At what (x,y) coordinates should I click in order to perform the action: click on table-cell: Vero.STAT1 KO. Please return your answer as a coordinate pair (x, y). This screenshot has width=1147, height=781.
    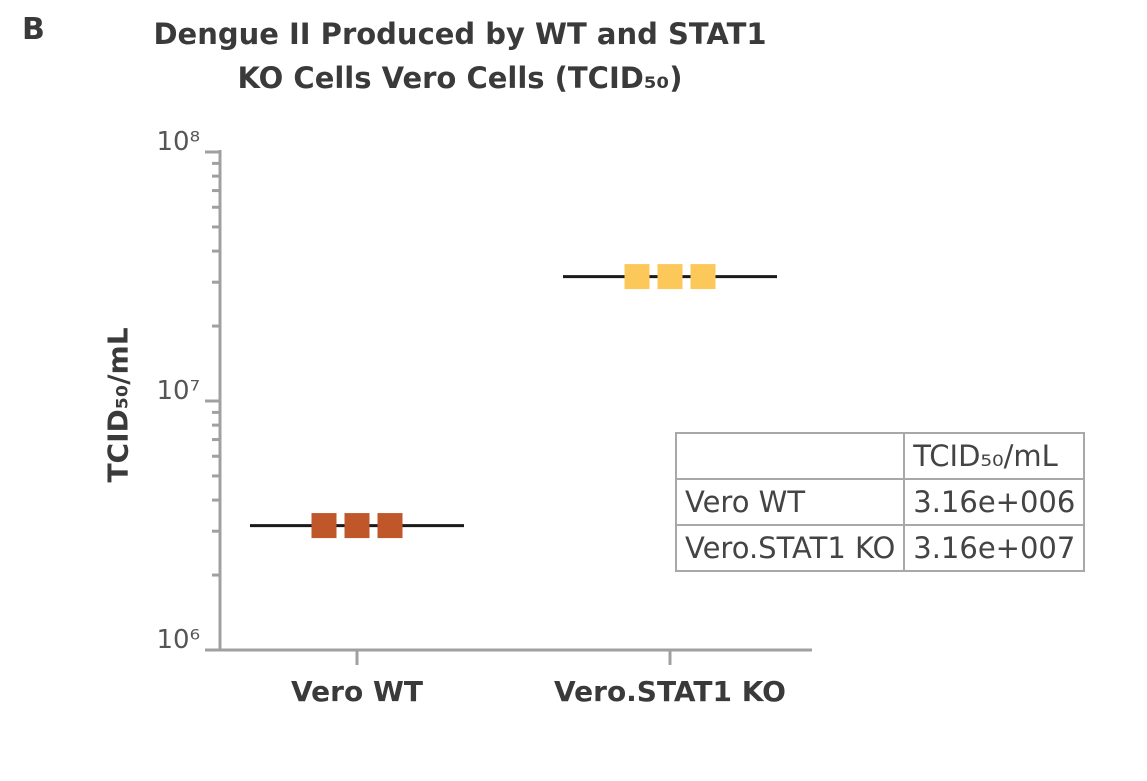
    Looking at the image, I should click on (790, 548).